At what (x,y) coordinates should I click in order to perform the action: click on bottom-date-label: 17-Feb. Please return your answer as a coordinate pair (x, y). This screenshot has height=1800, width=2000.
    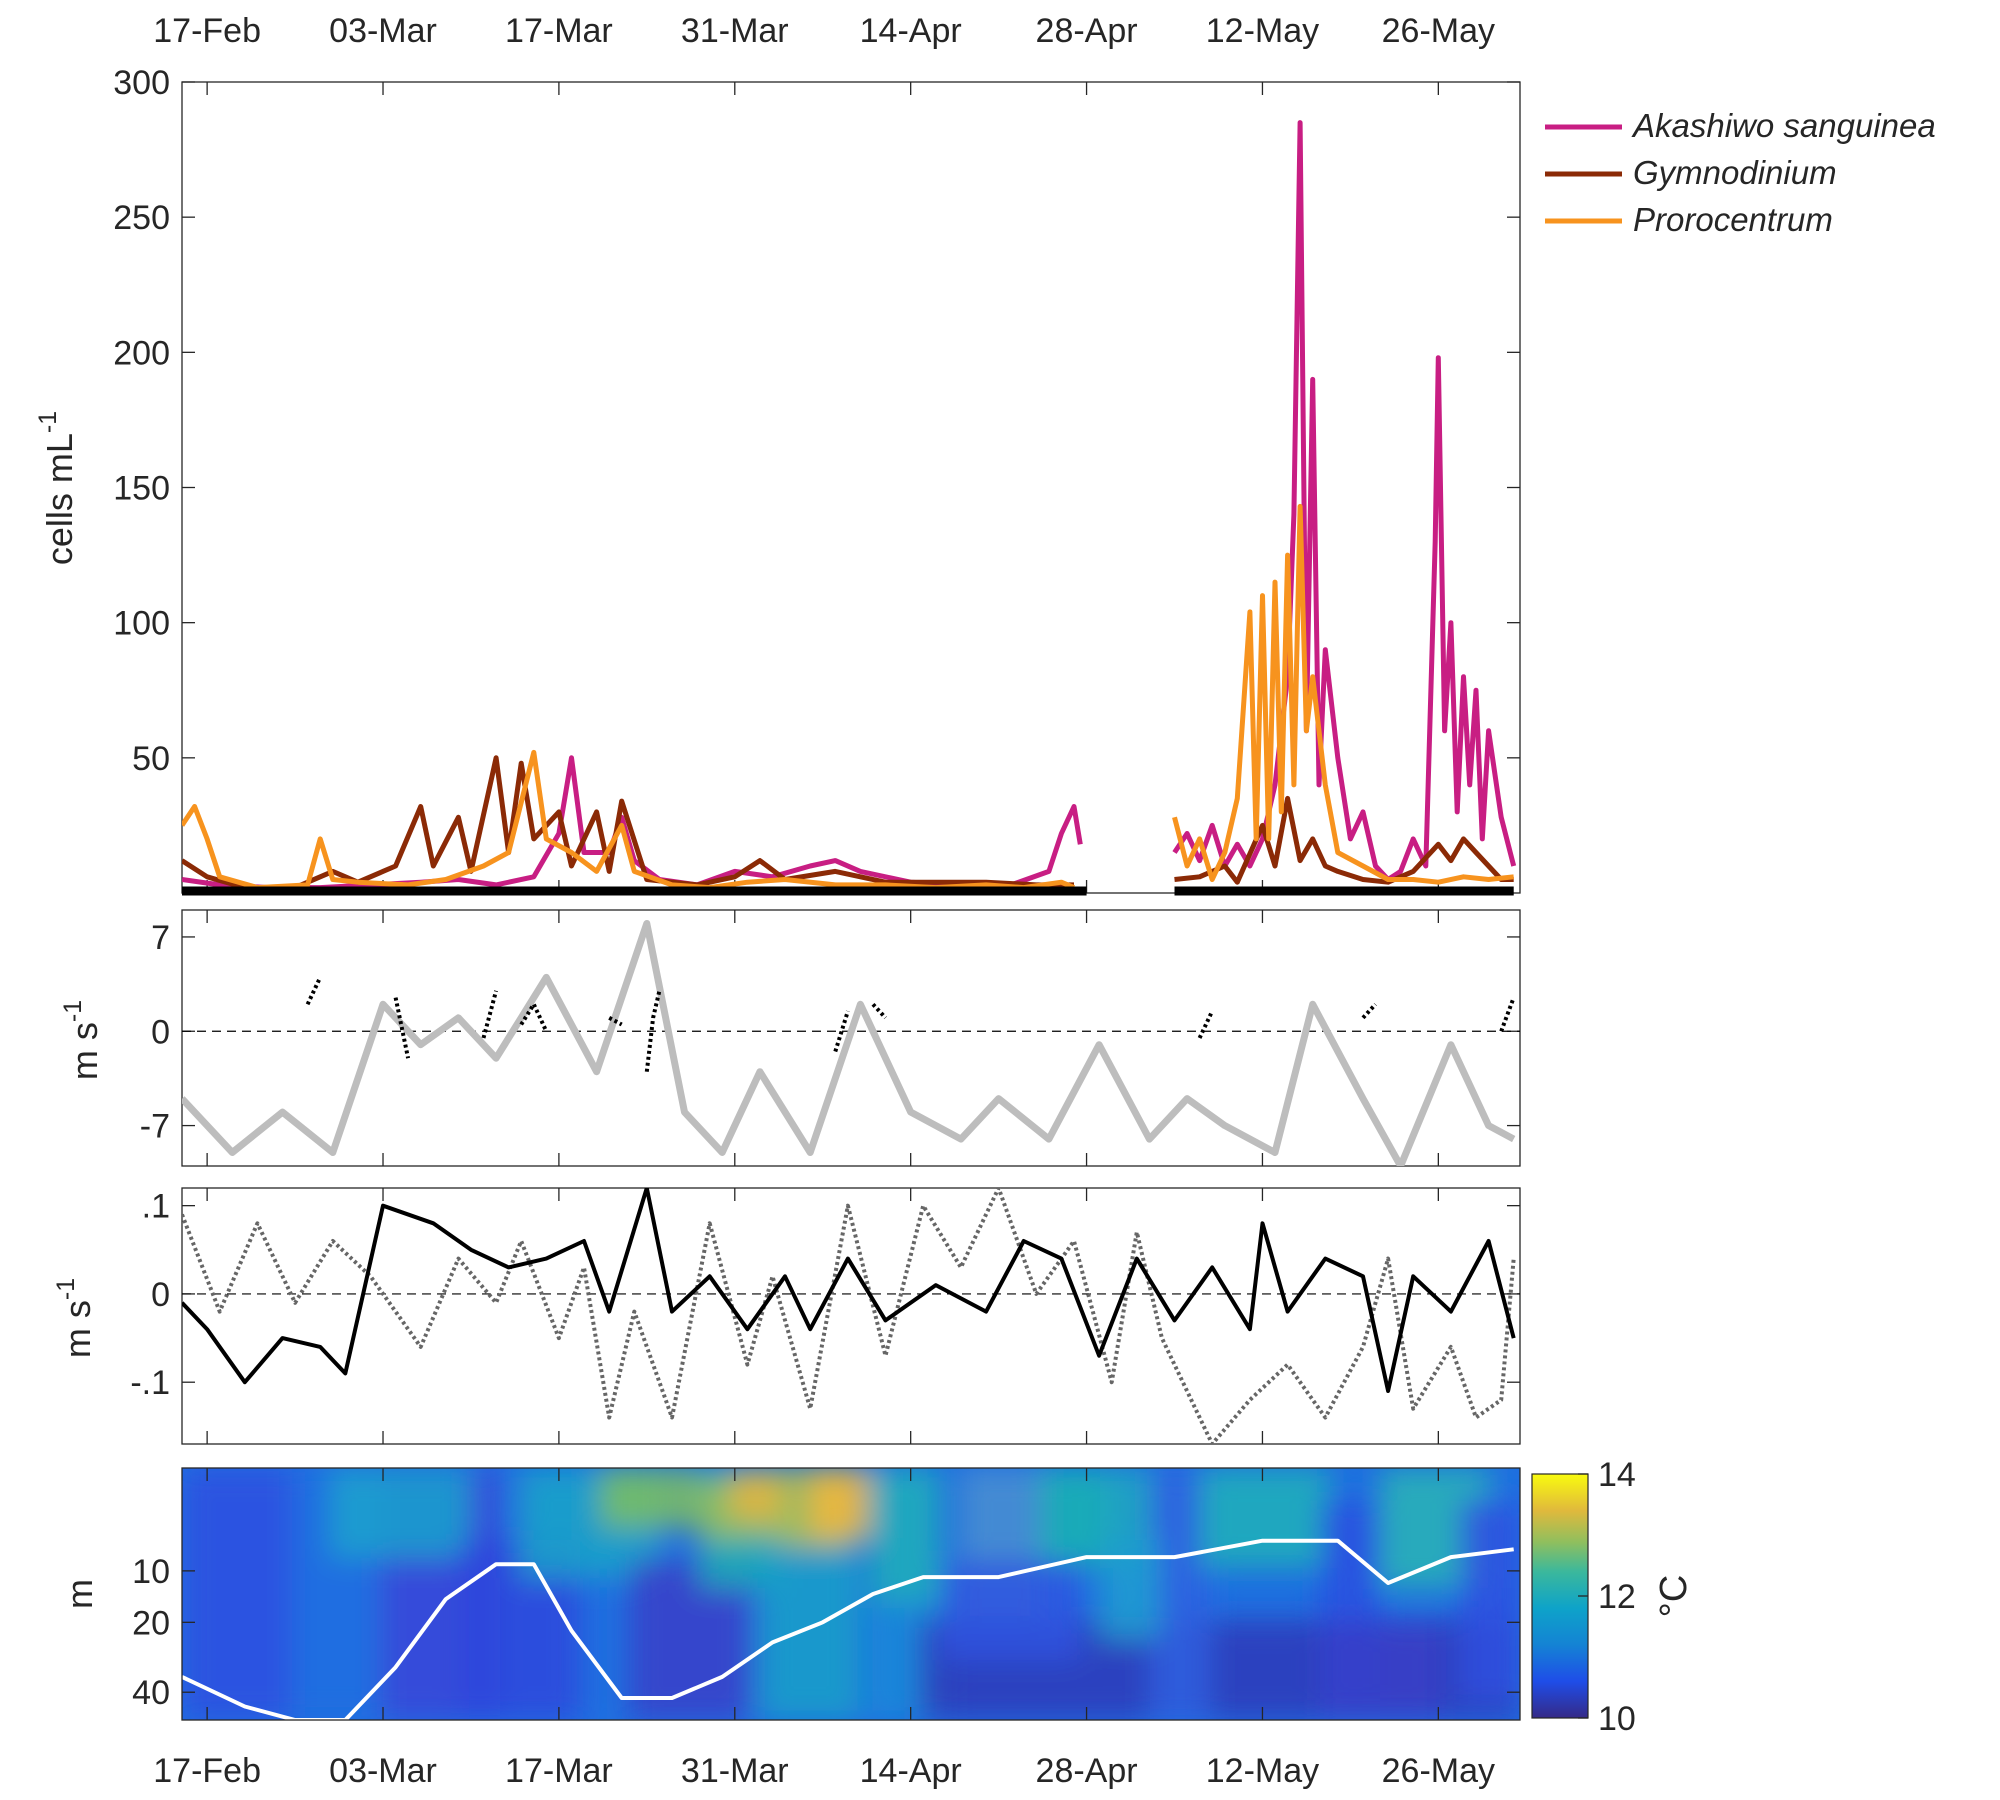
    Looking at the image, I should click on (207, 1771).